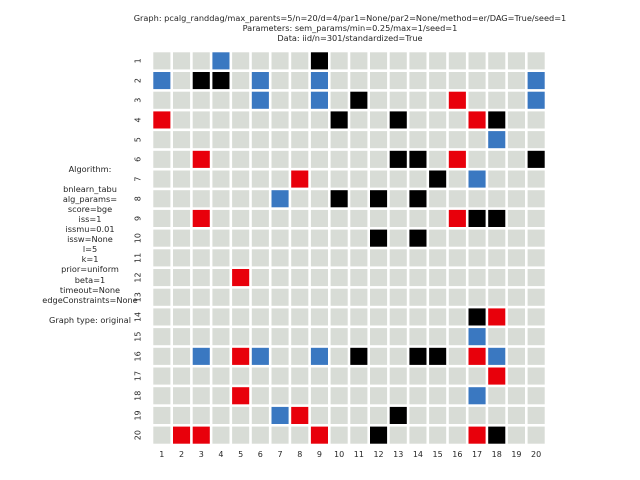  What do you see at coordinates (359, 454) in the screenshot?
I see `x-tick-label: 11` at bounding box center [359, 454].